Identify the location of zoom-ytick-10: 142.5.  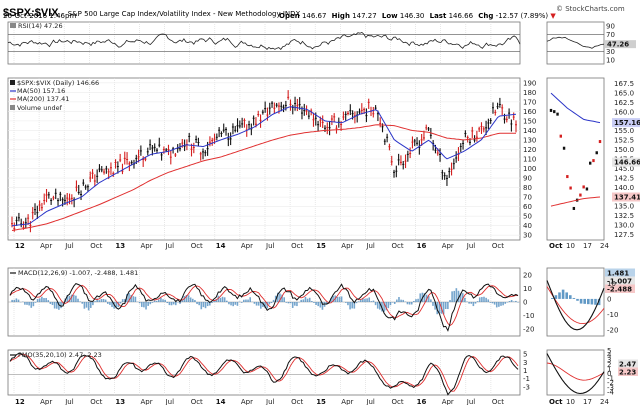
(624, 178).